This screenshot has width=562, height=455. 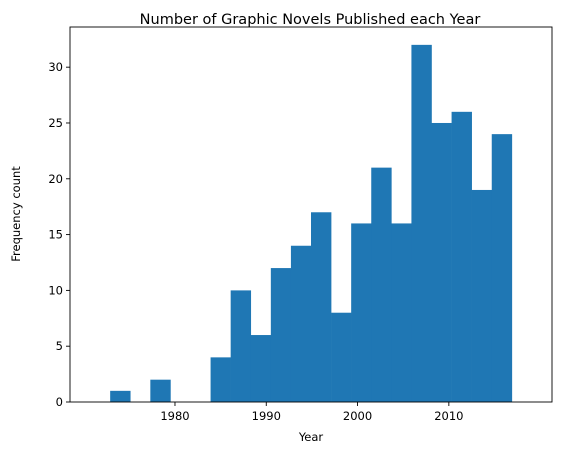 I want to click on x-tick-label: 2000, so click(x=357, y=416).